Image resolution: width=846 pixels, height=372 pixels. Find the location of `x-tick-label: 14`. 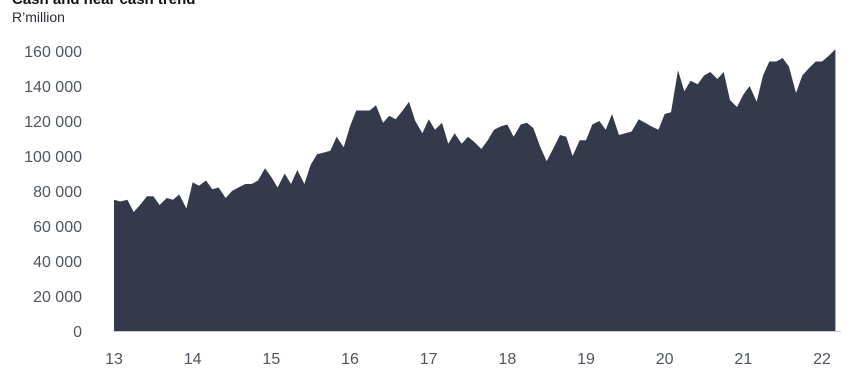

x-tick-label: 14 is located at coordinates (193, 359).